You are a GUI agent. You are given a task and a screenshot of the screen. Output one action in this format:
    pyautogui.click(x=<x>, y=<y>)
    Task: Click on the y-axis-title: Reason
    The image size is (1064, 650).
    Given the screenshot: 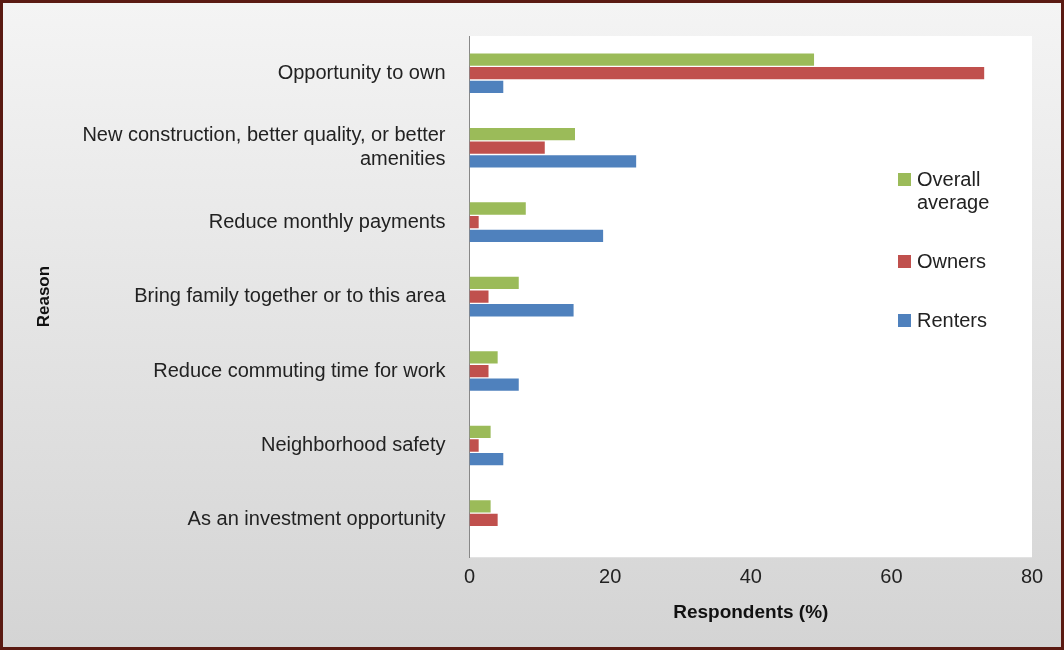 What is the action you would take?
    pyautogui.click(x=43, y=296)
    